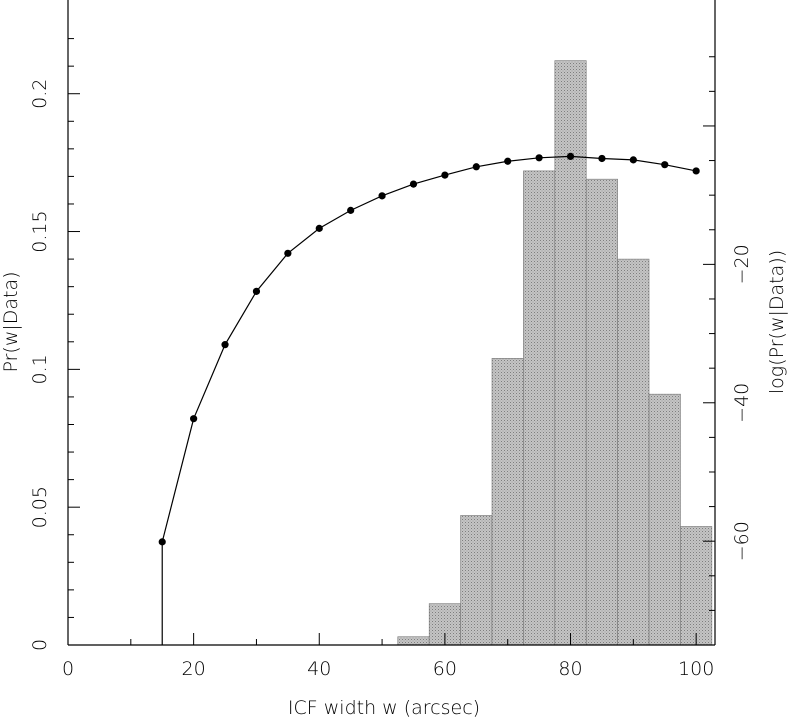 The width and height of the screenshot is (789, 724). I want to click on x-tick-label: 100, so click(696, 669).